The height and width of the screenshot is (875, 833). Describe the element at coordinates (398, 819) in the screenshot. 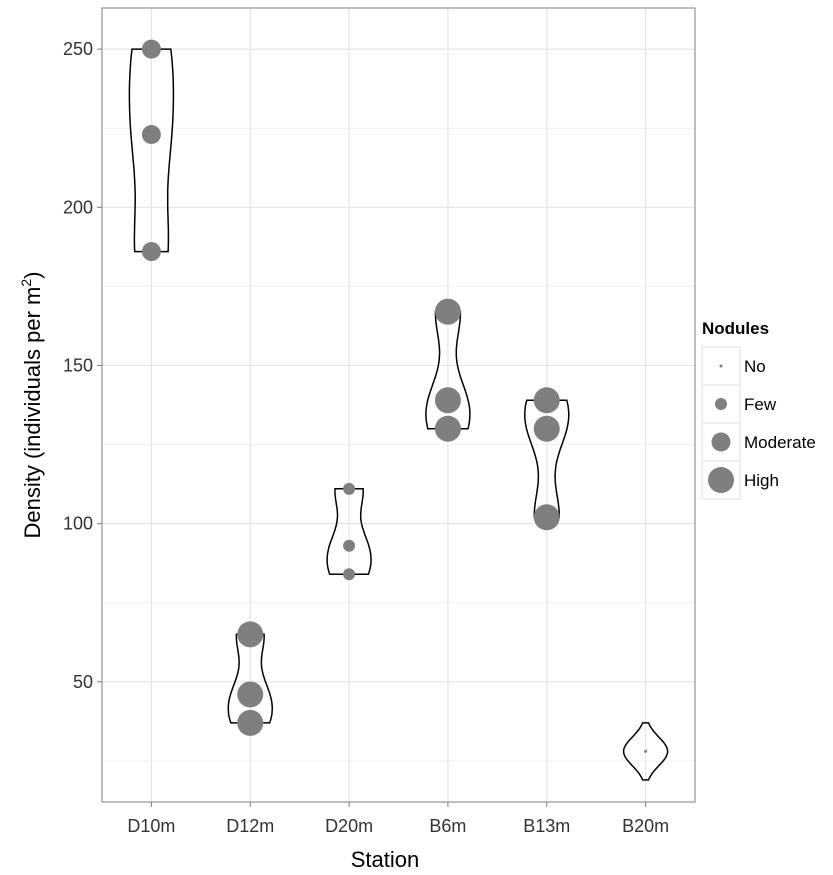

I see `x-axis: D10m D12m D20m B6m B13m B20m` at that location.